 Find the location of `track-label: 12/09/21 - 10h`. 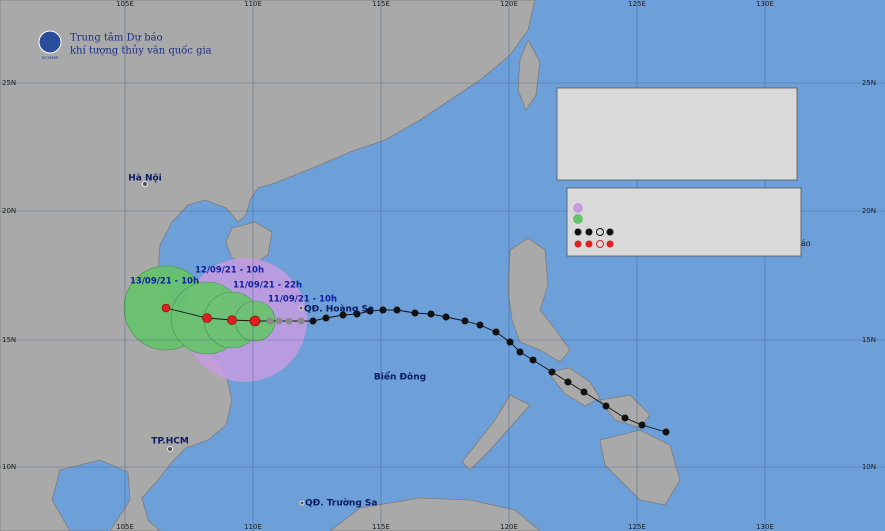

track-label: 12/09/21 - 10h is located at coordinates (229, 271).